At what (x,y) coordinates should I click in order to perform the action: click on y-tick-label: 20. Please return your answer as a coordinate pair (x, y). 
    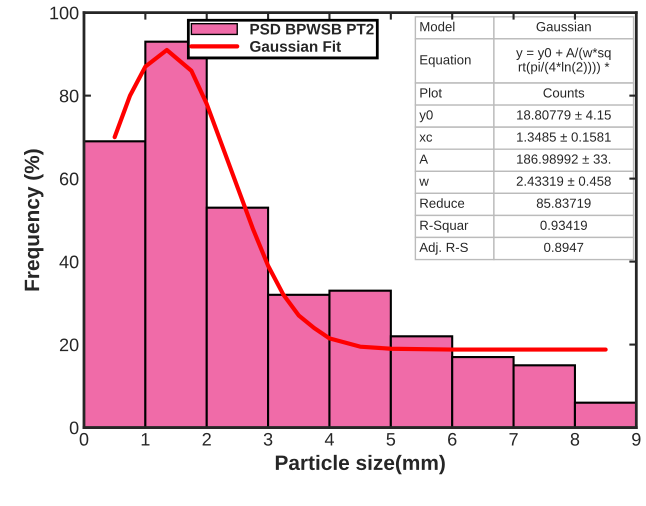
    Looking at the image, I should click on (69, 345).